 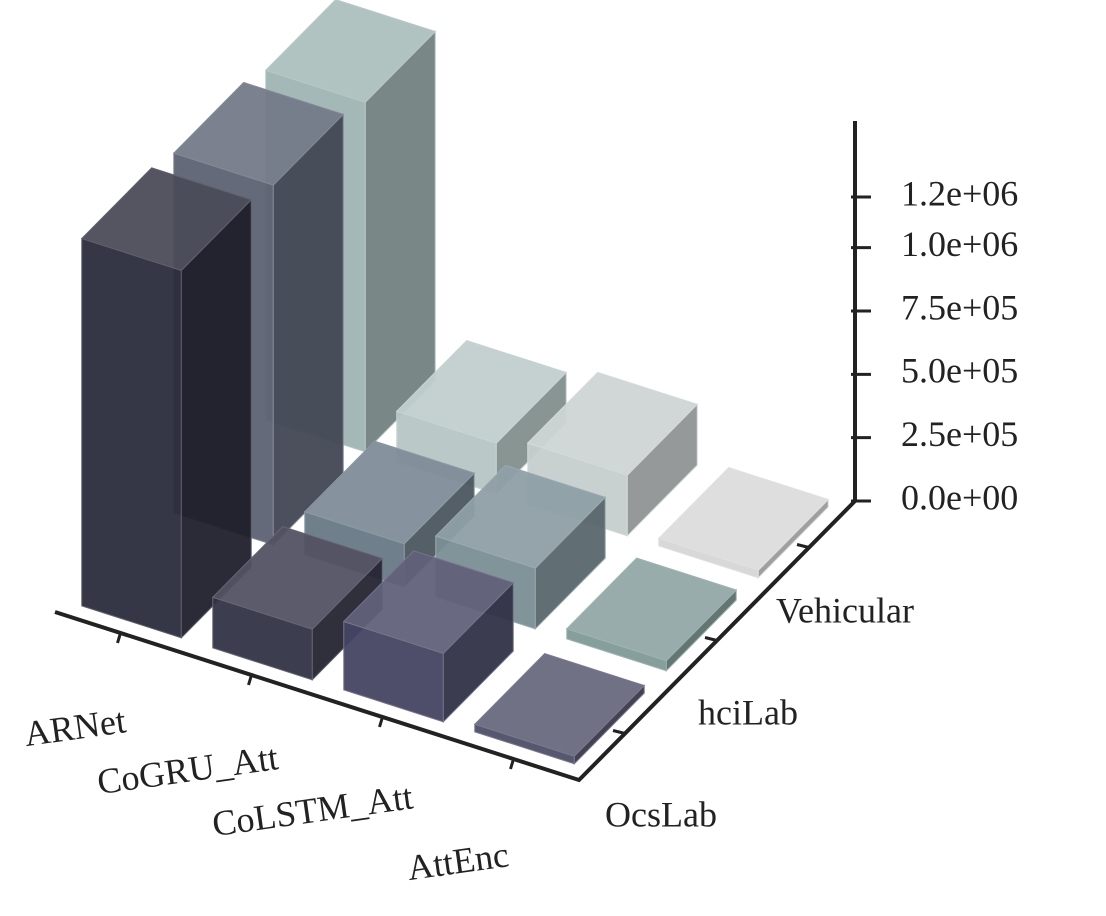 What do you see at coordinates (748, 712) in the screenshot?
I see `y-tick-label: hciLab` at bounding box center [748, 712].